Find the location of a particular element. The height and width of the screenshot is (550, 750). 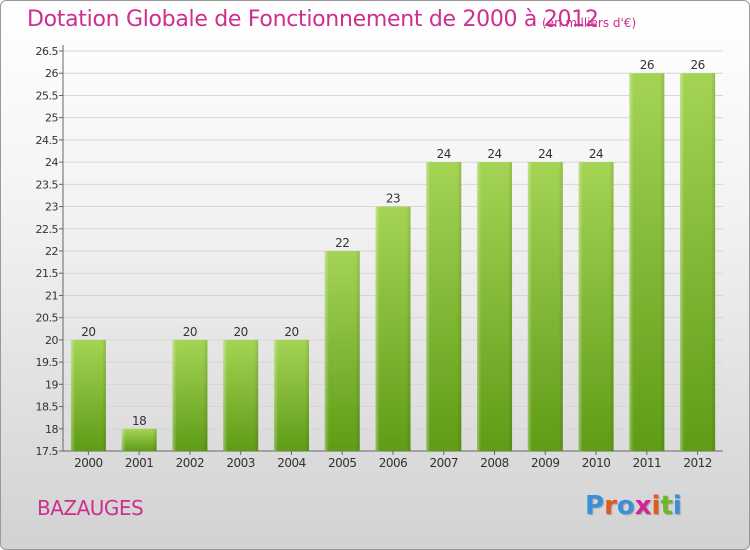

y-tick-label: 26.5 is located at coordinates (47, 51).